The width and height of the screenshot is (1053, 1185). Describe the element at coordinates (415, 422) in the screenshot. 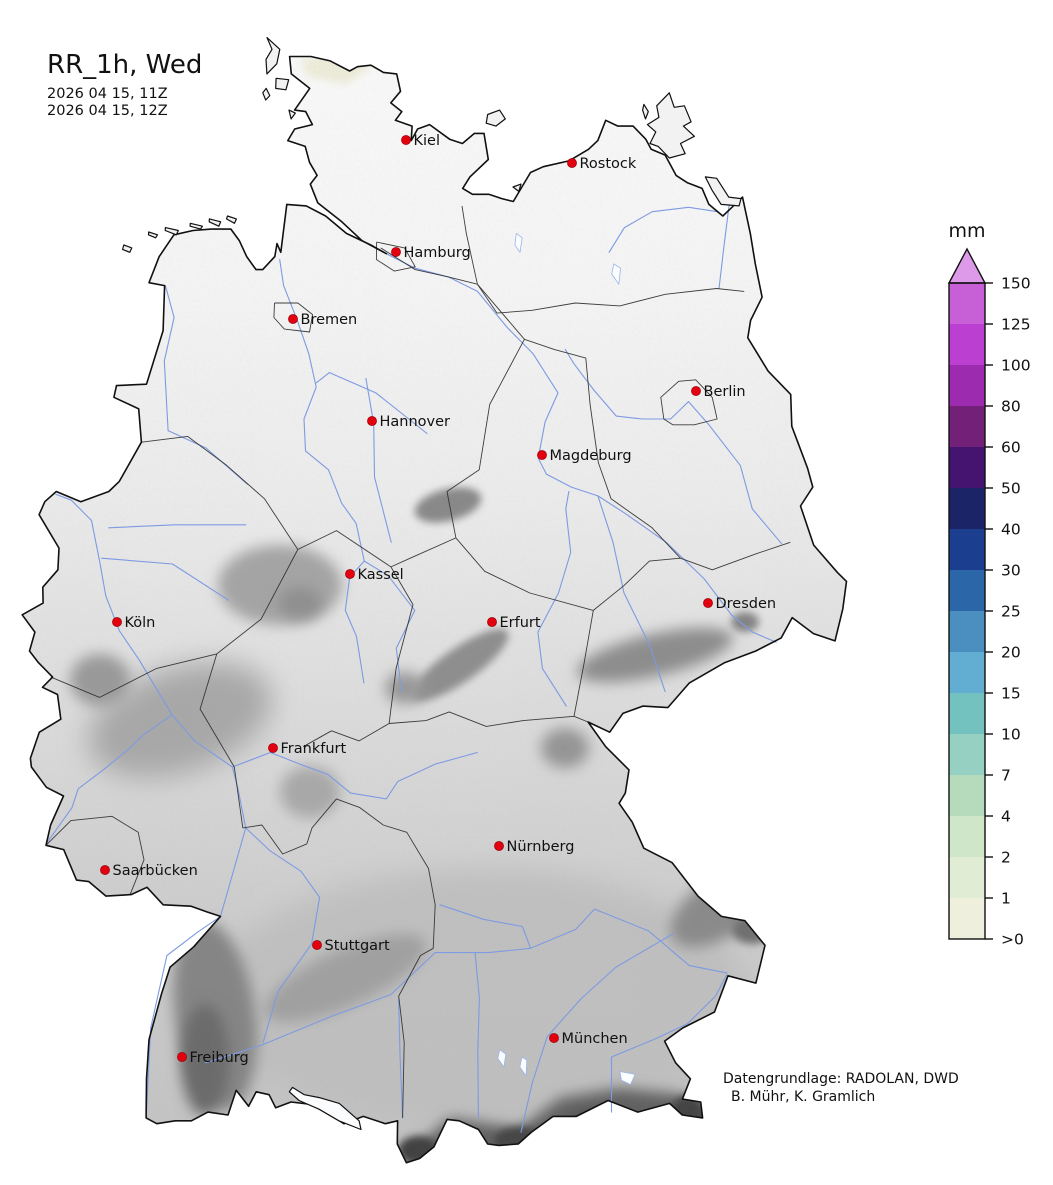

I see `city-label: Hannover` at that location.